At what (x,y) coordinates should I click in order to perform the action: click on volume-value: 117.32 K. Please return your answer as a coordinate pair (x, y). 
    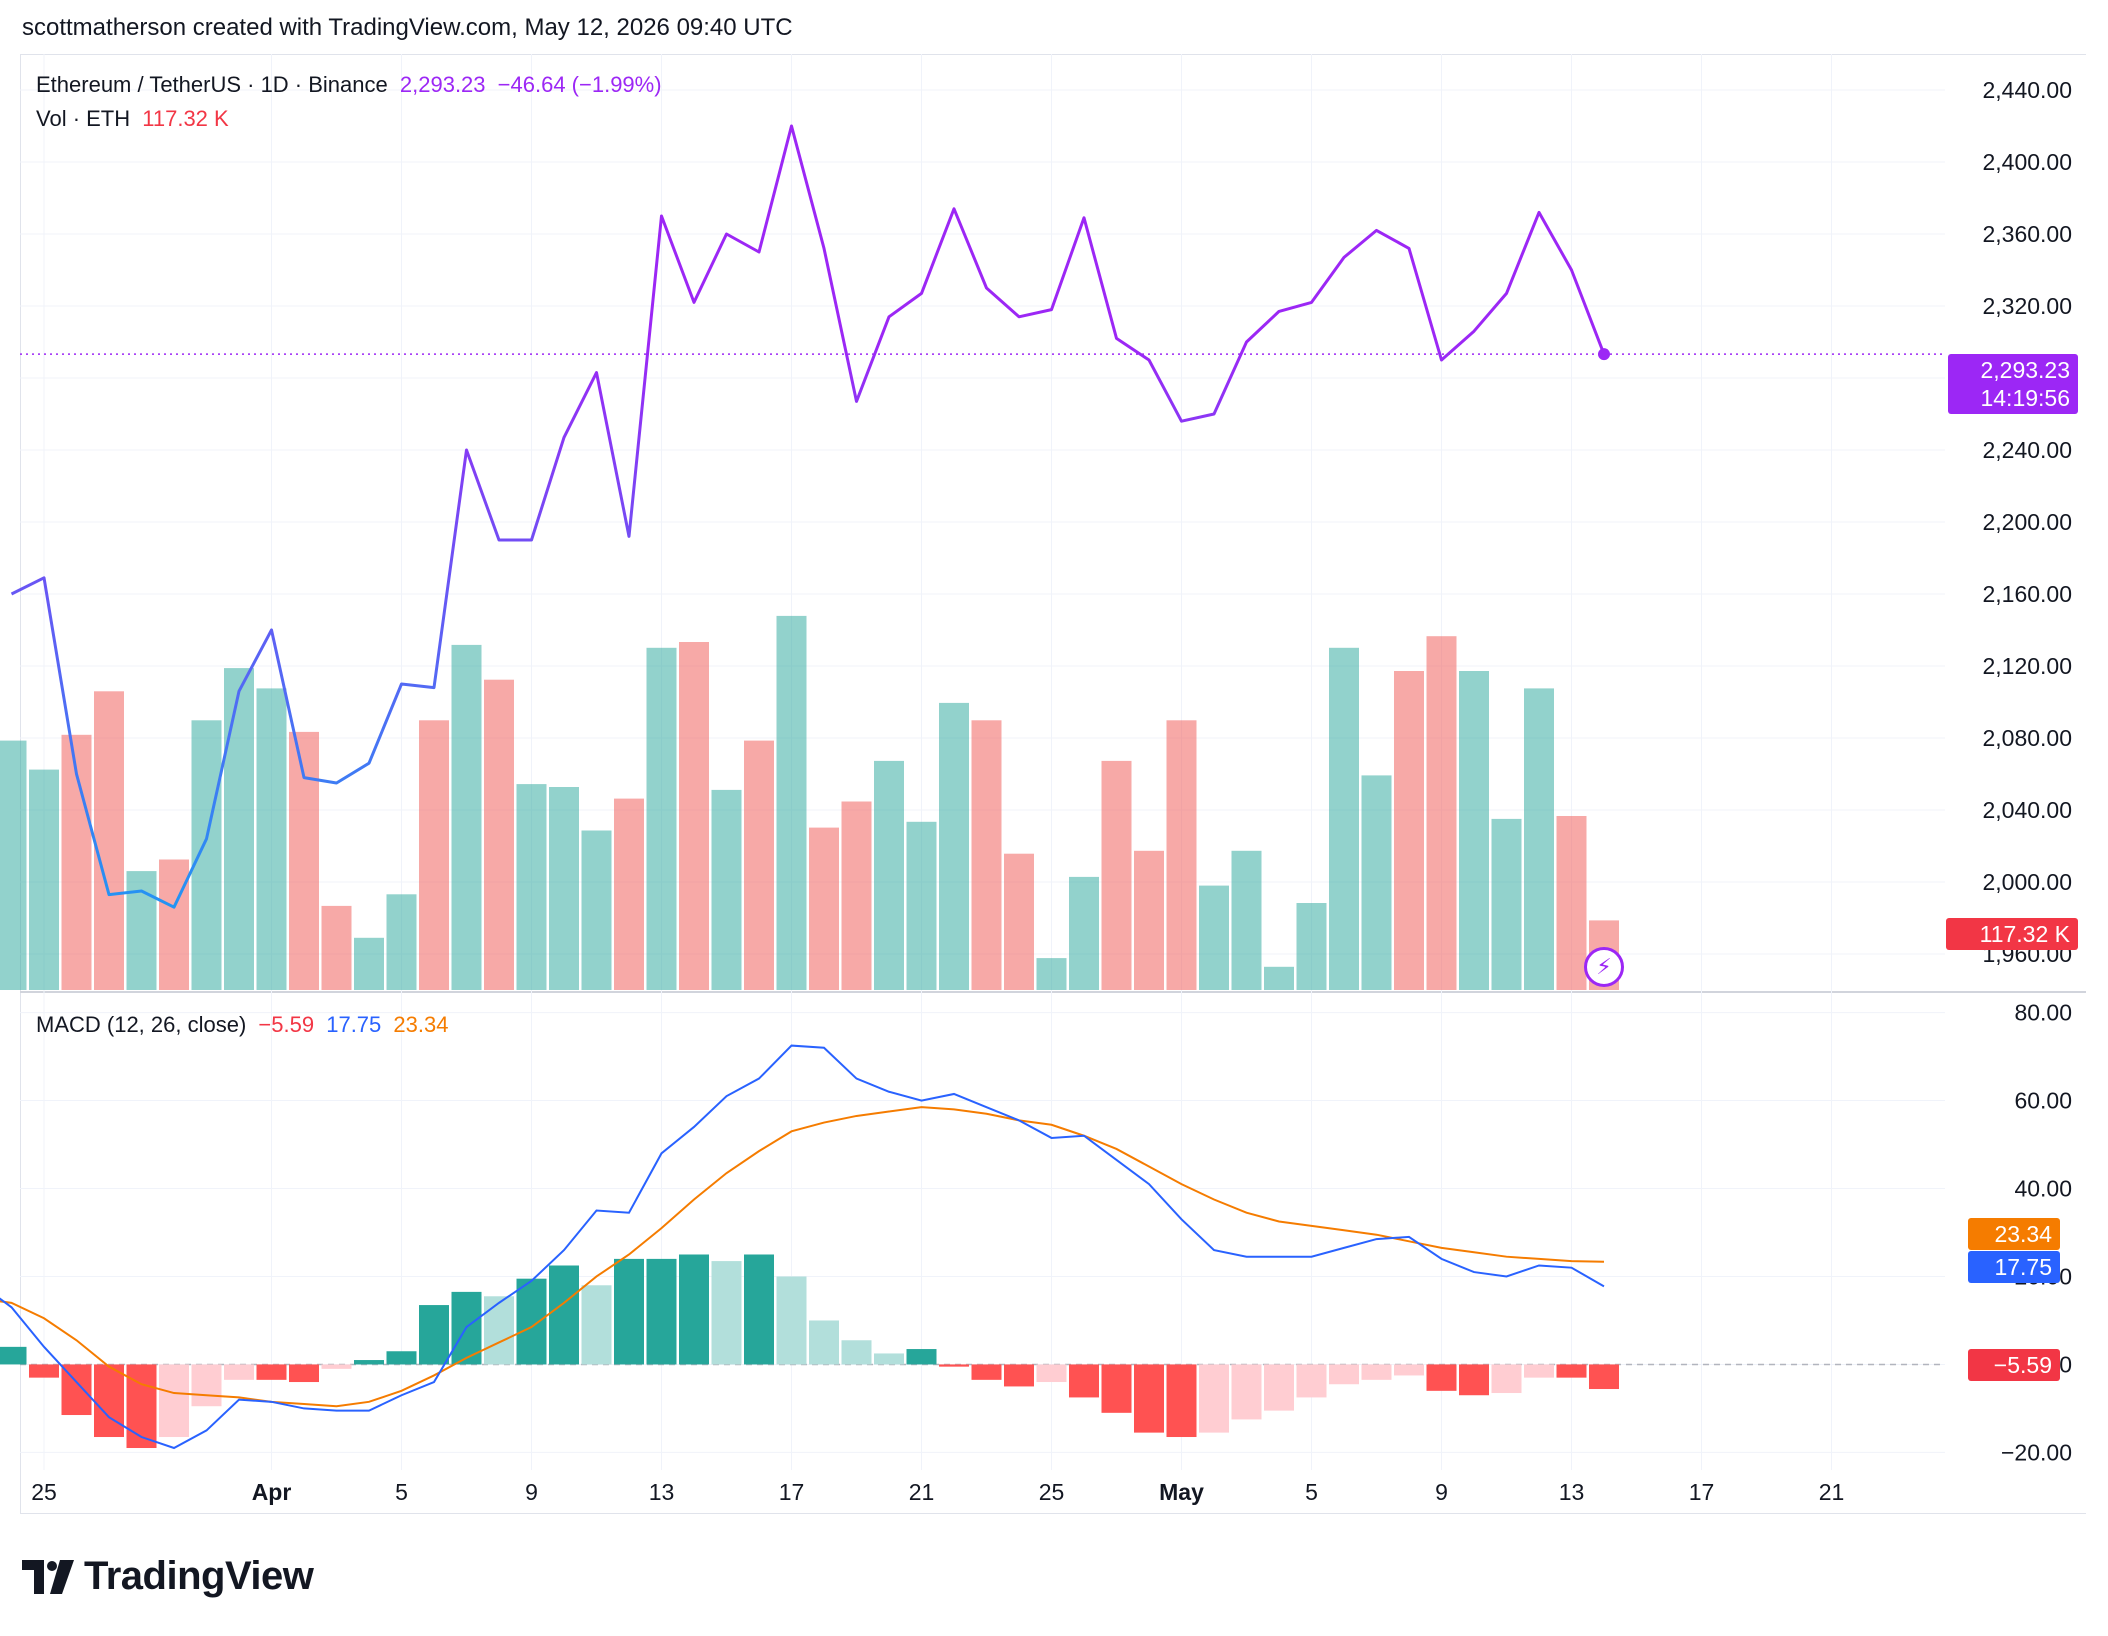
    Looking at the image, I should click on (185, 118).